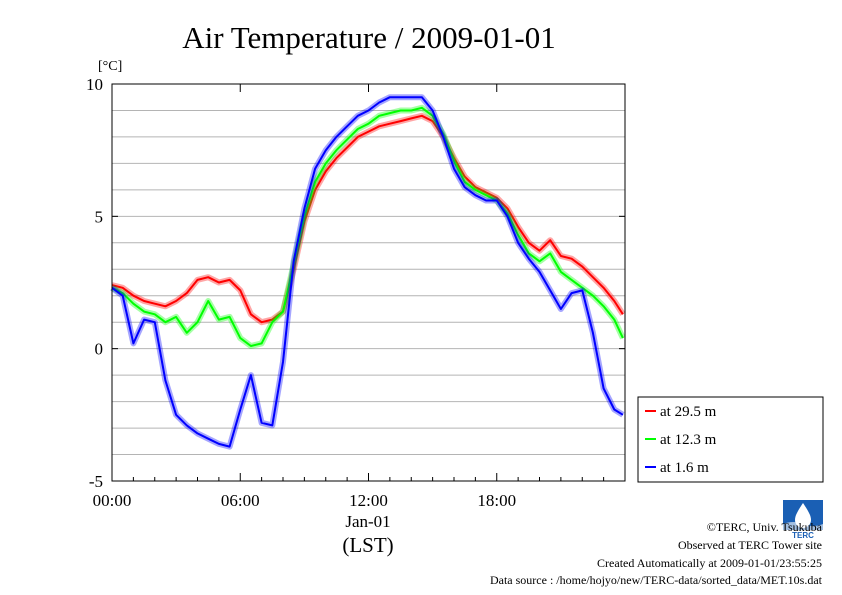  Describe the element at coordinates (110, 66) in the screenshot. I see `y-unit-label: [°C]` at that location.